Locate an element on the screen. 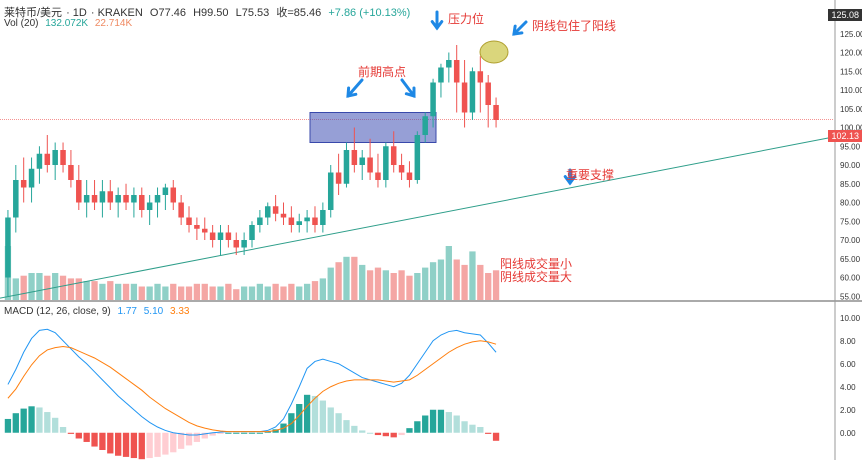 The image size is (862, 465). arrow-prior-high-left is located at coordinates (355, 88).